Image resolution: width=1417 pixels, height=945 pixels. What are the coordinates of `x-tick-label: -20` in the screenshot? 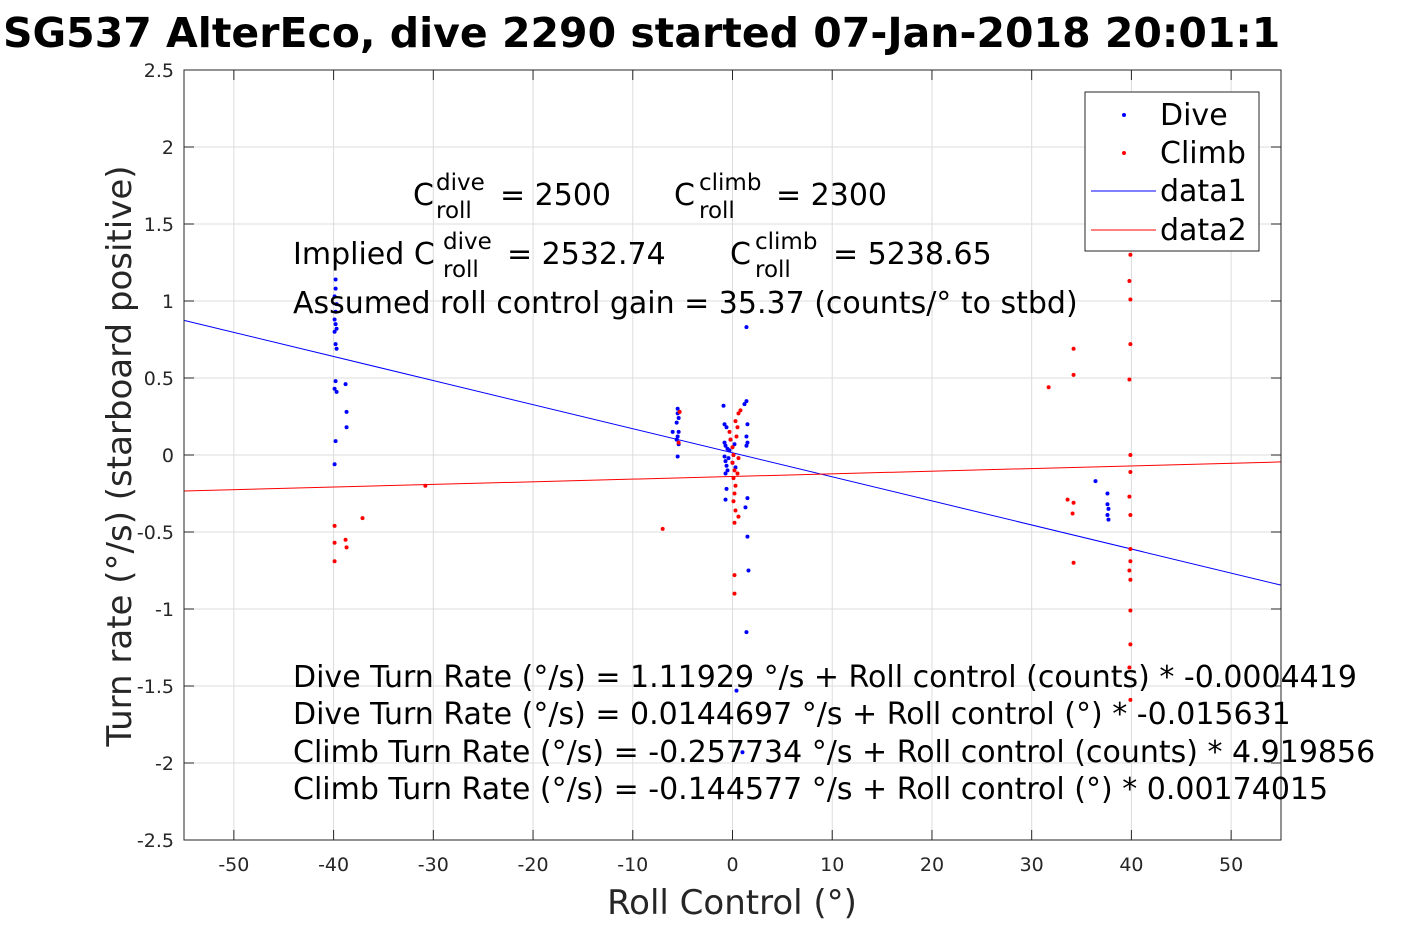 It's located at (533, 865).